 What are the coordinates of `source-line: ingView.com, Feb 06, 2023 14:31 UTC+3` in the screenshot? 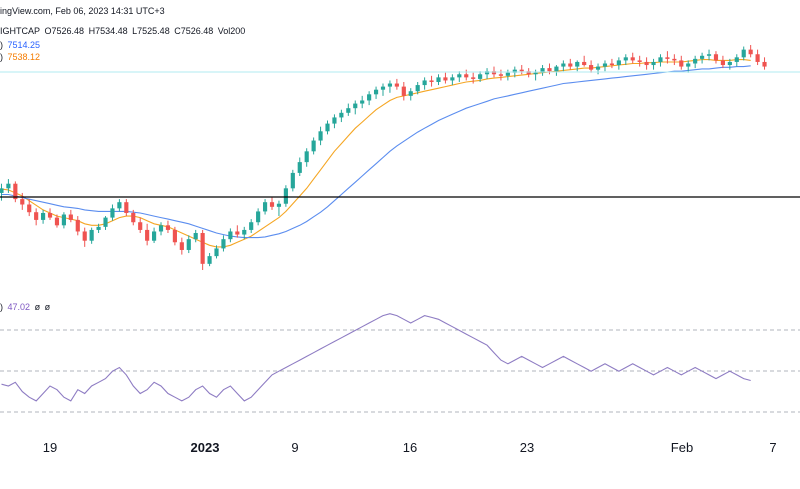 It's located at (83, 11).